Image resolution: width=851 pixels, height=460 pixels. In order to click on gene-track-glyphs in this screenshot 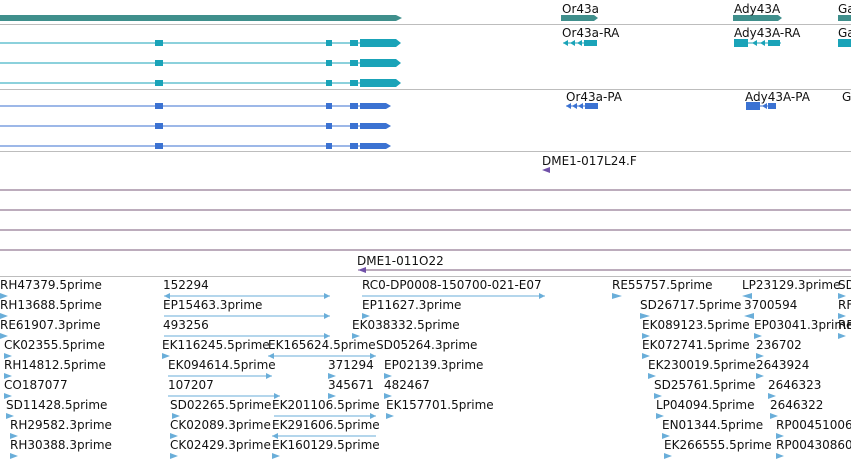, I will do `click(425, 18)`.